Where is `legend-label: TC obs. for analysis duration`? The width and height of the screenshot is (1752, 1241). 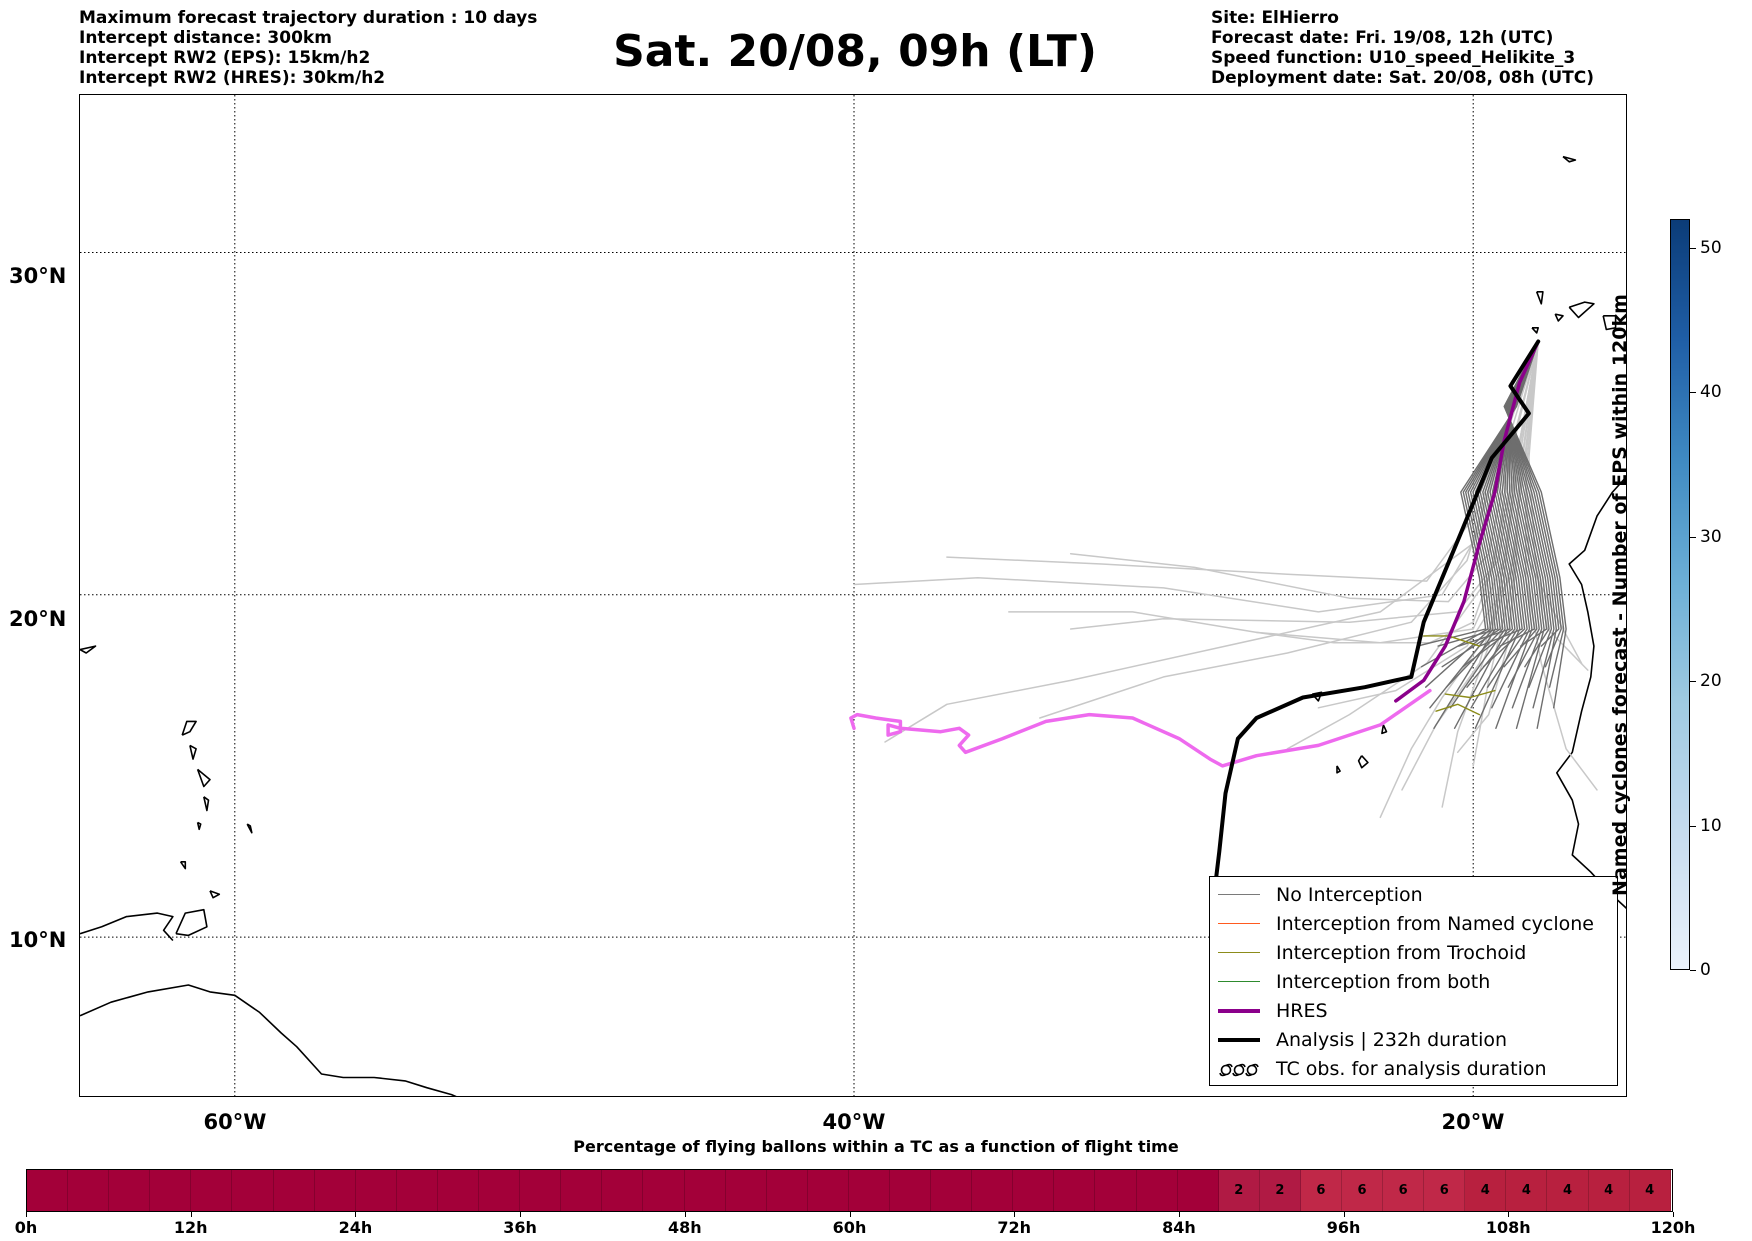
legend-label: TC obs. for analysis duration is located at coordinates (1411, 1068).